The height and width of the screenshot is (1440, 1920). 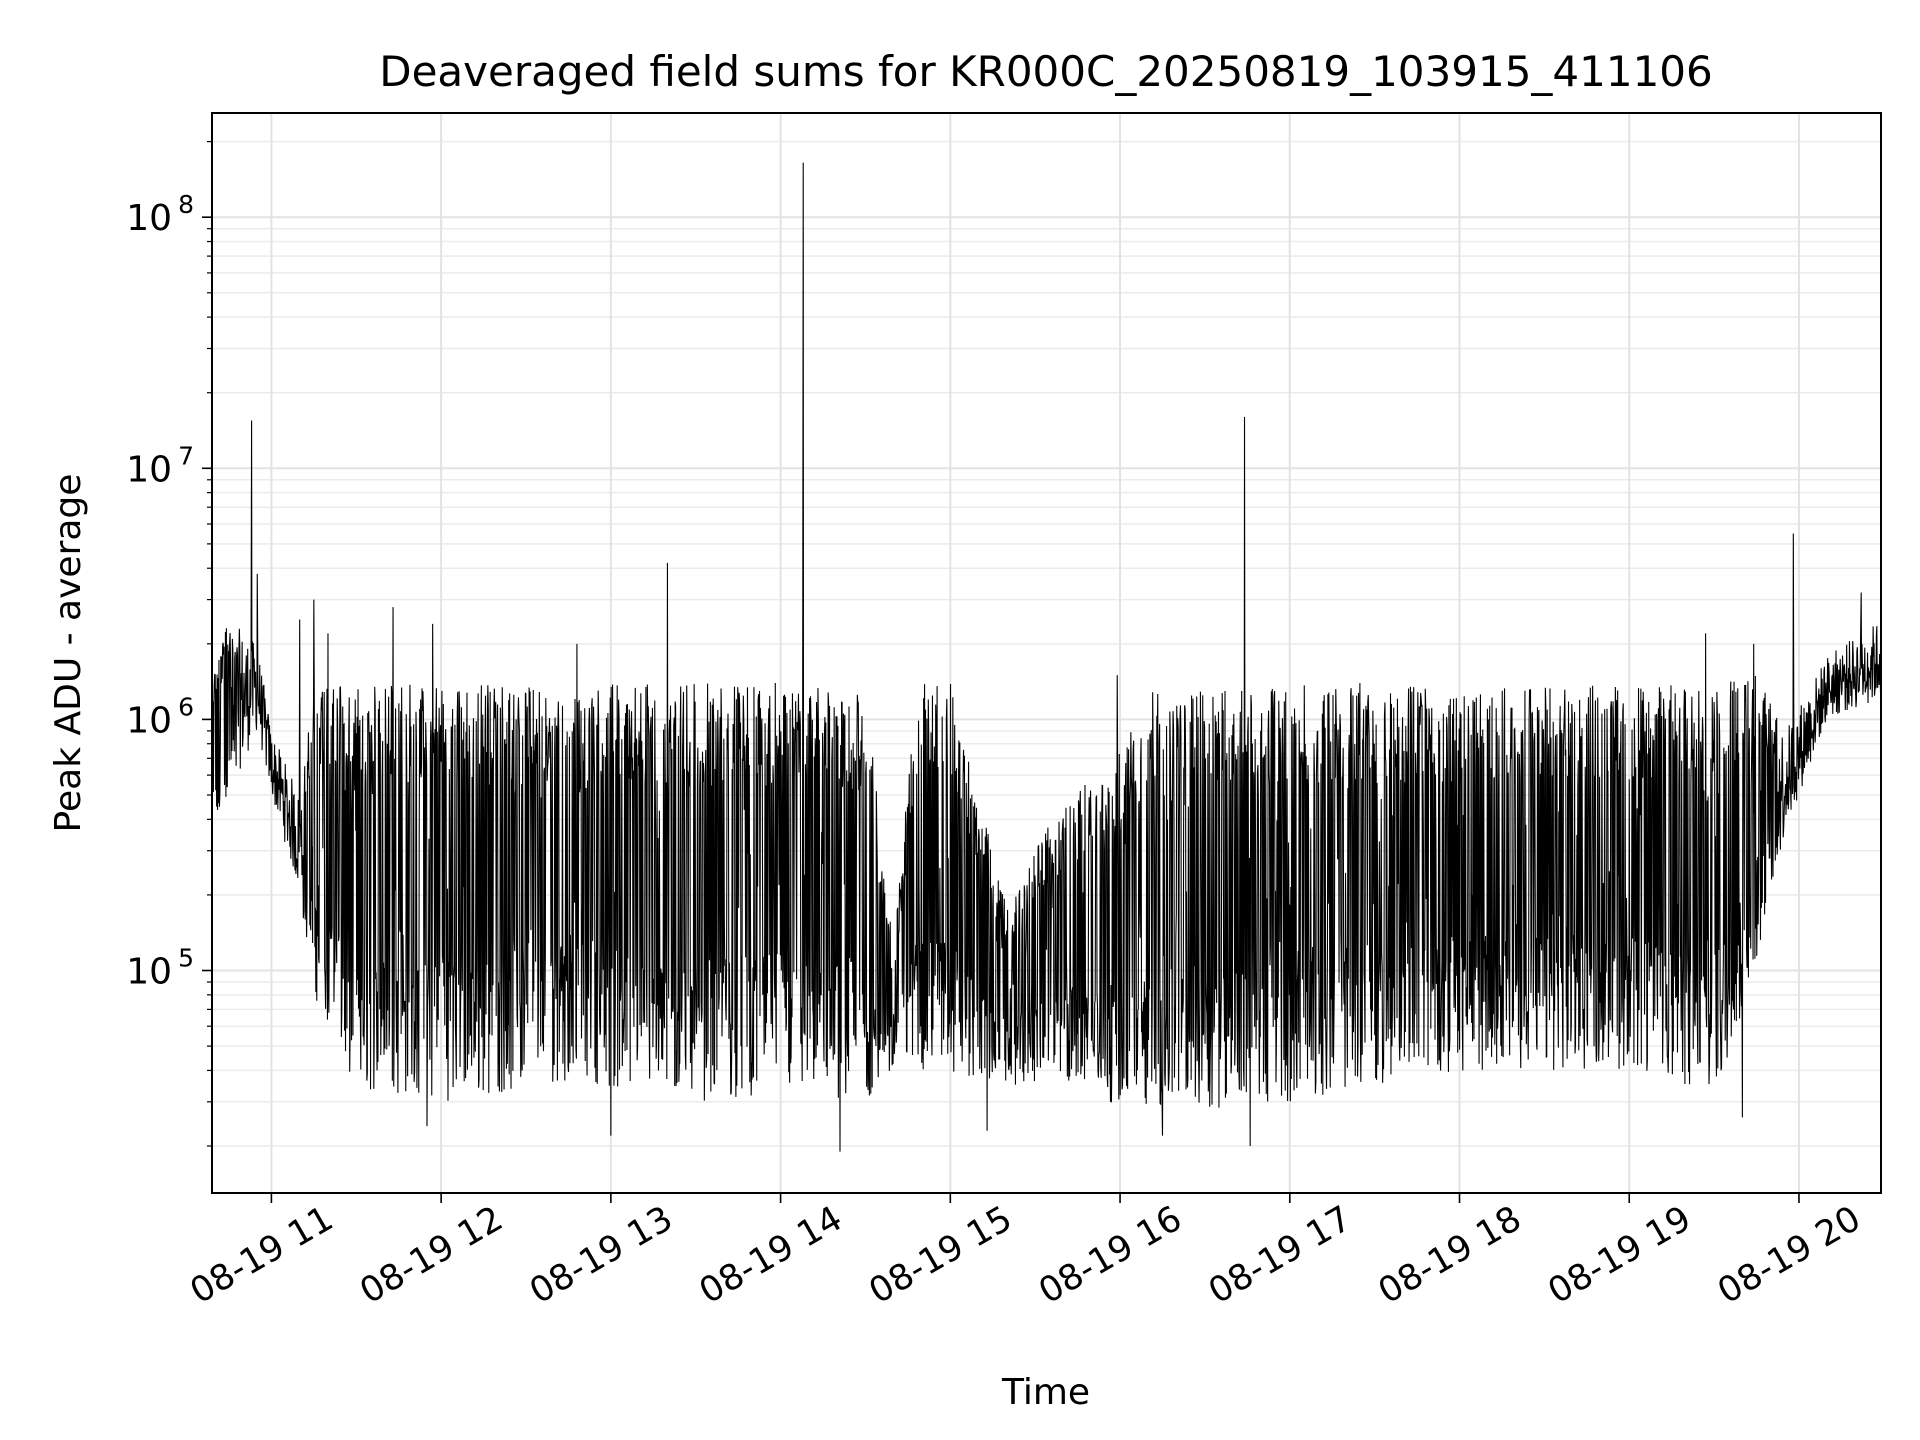 What do you see at coordinates (186, 455) in the screenshot?
I see `y-tick-exponent: 7` at bounding box center [186, 455].